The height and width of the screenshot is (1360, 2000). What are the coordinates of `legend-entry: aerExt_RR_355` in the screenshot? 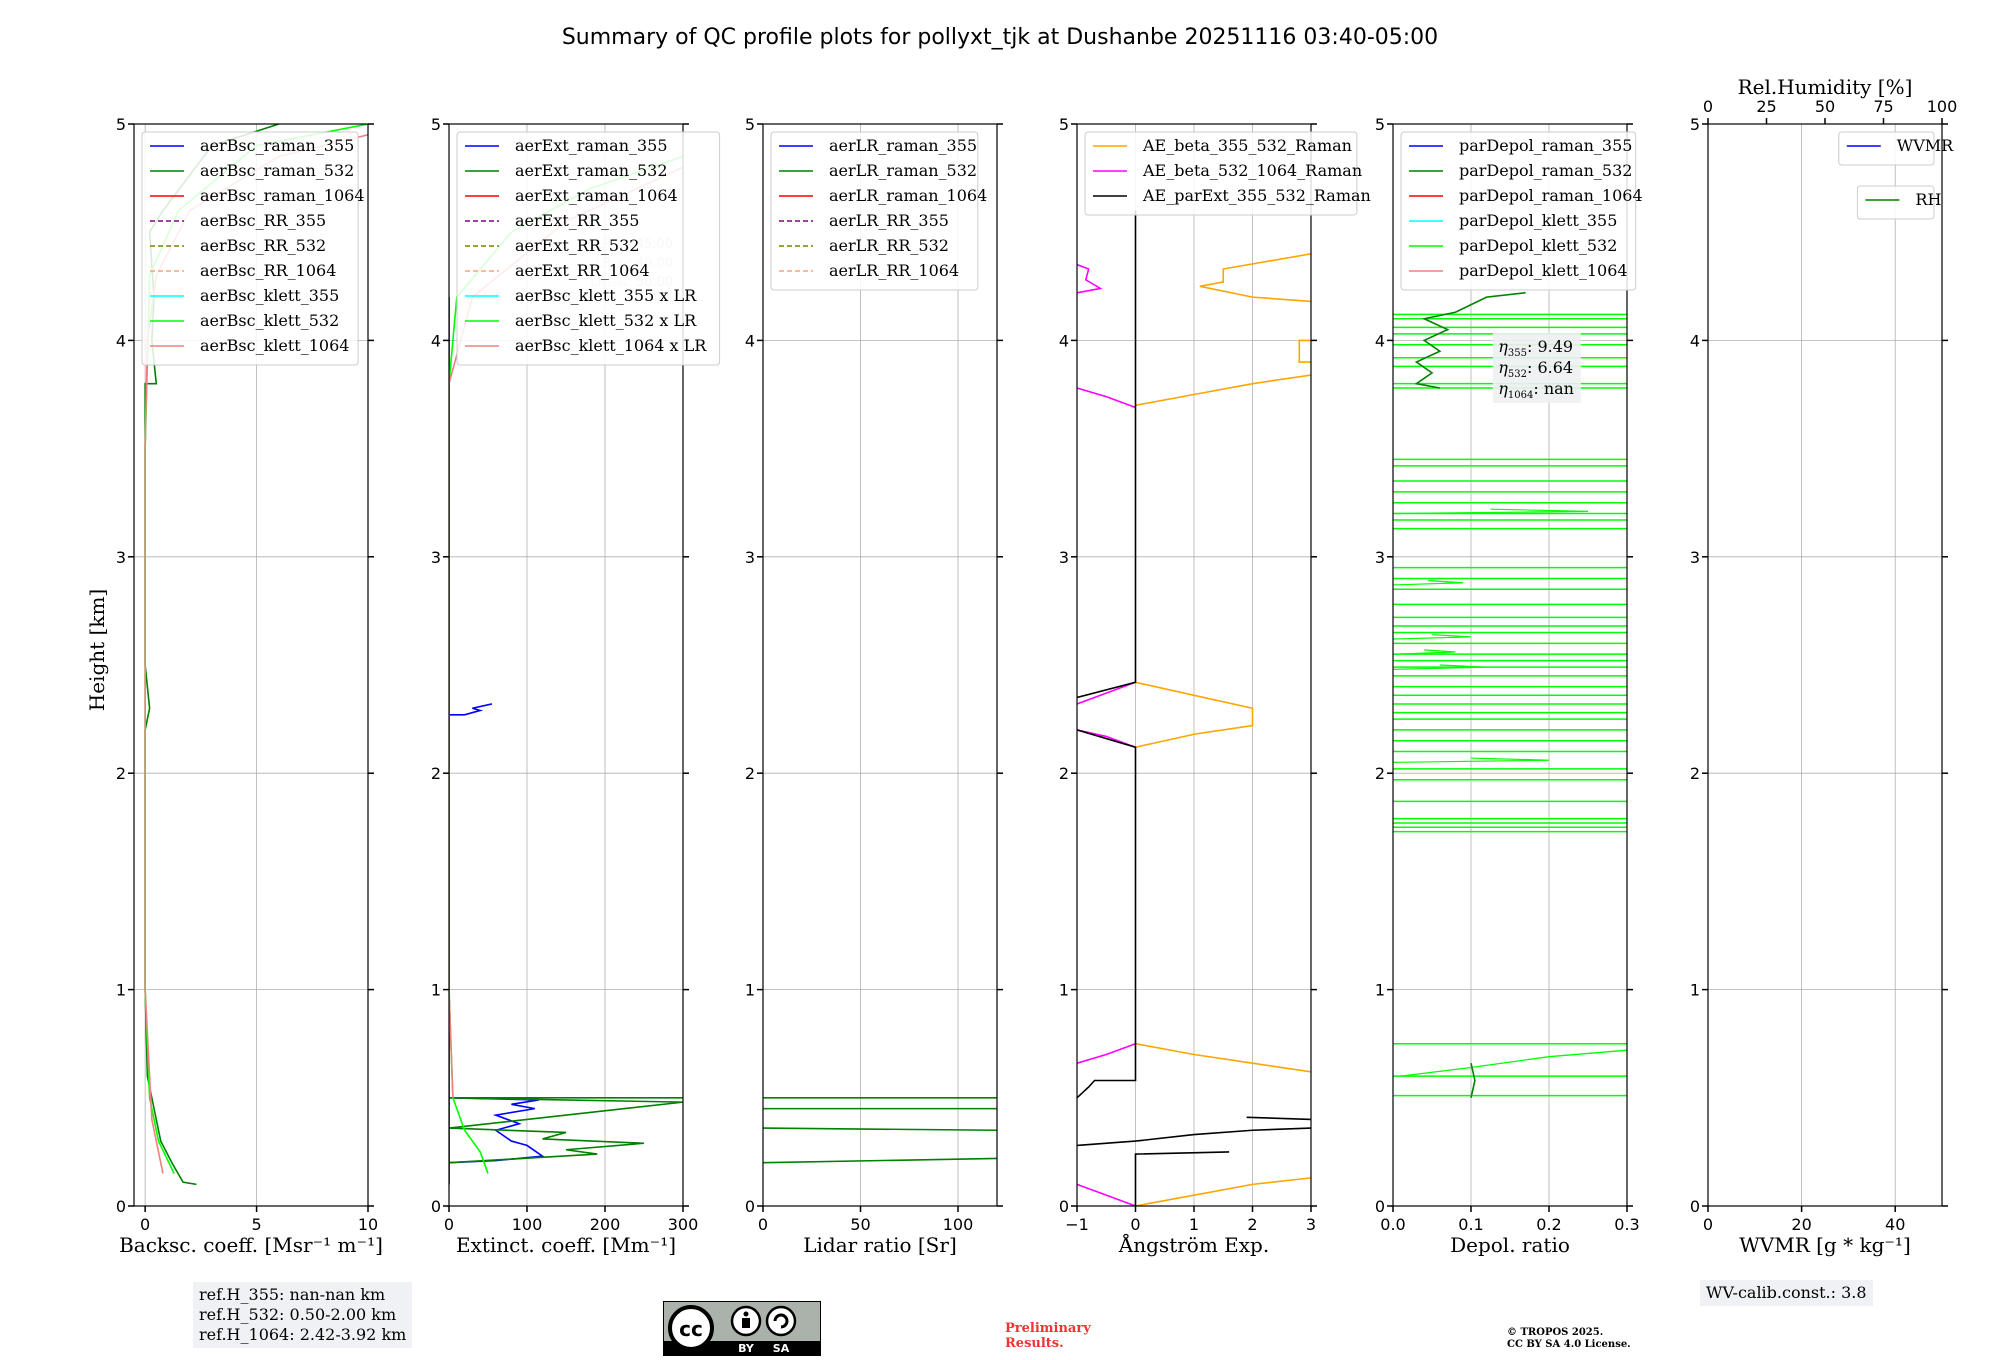 It's located at (577, 220).